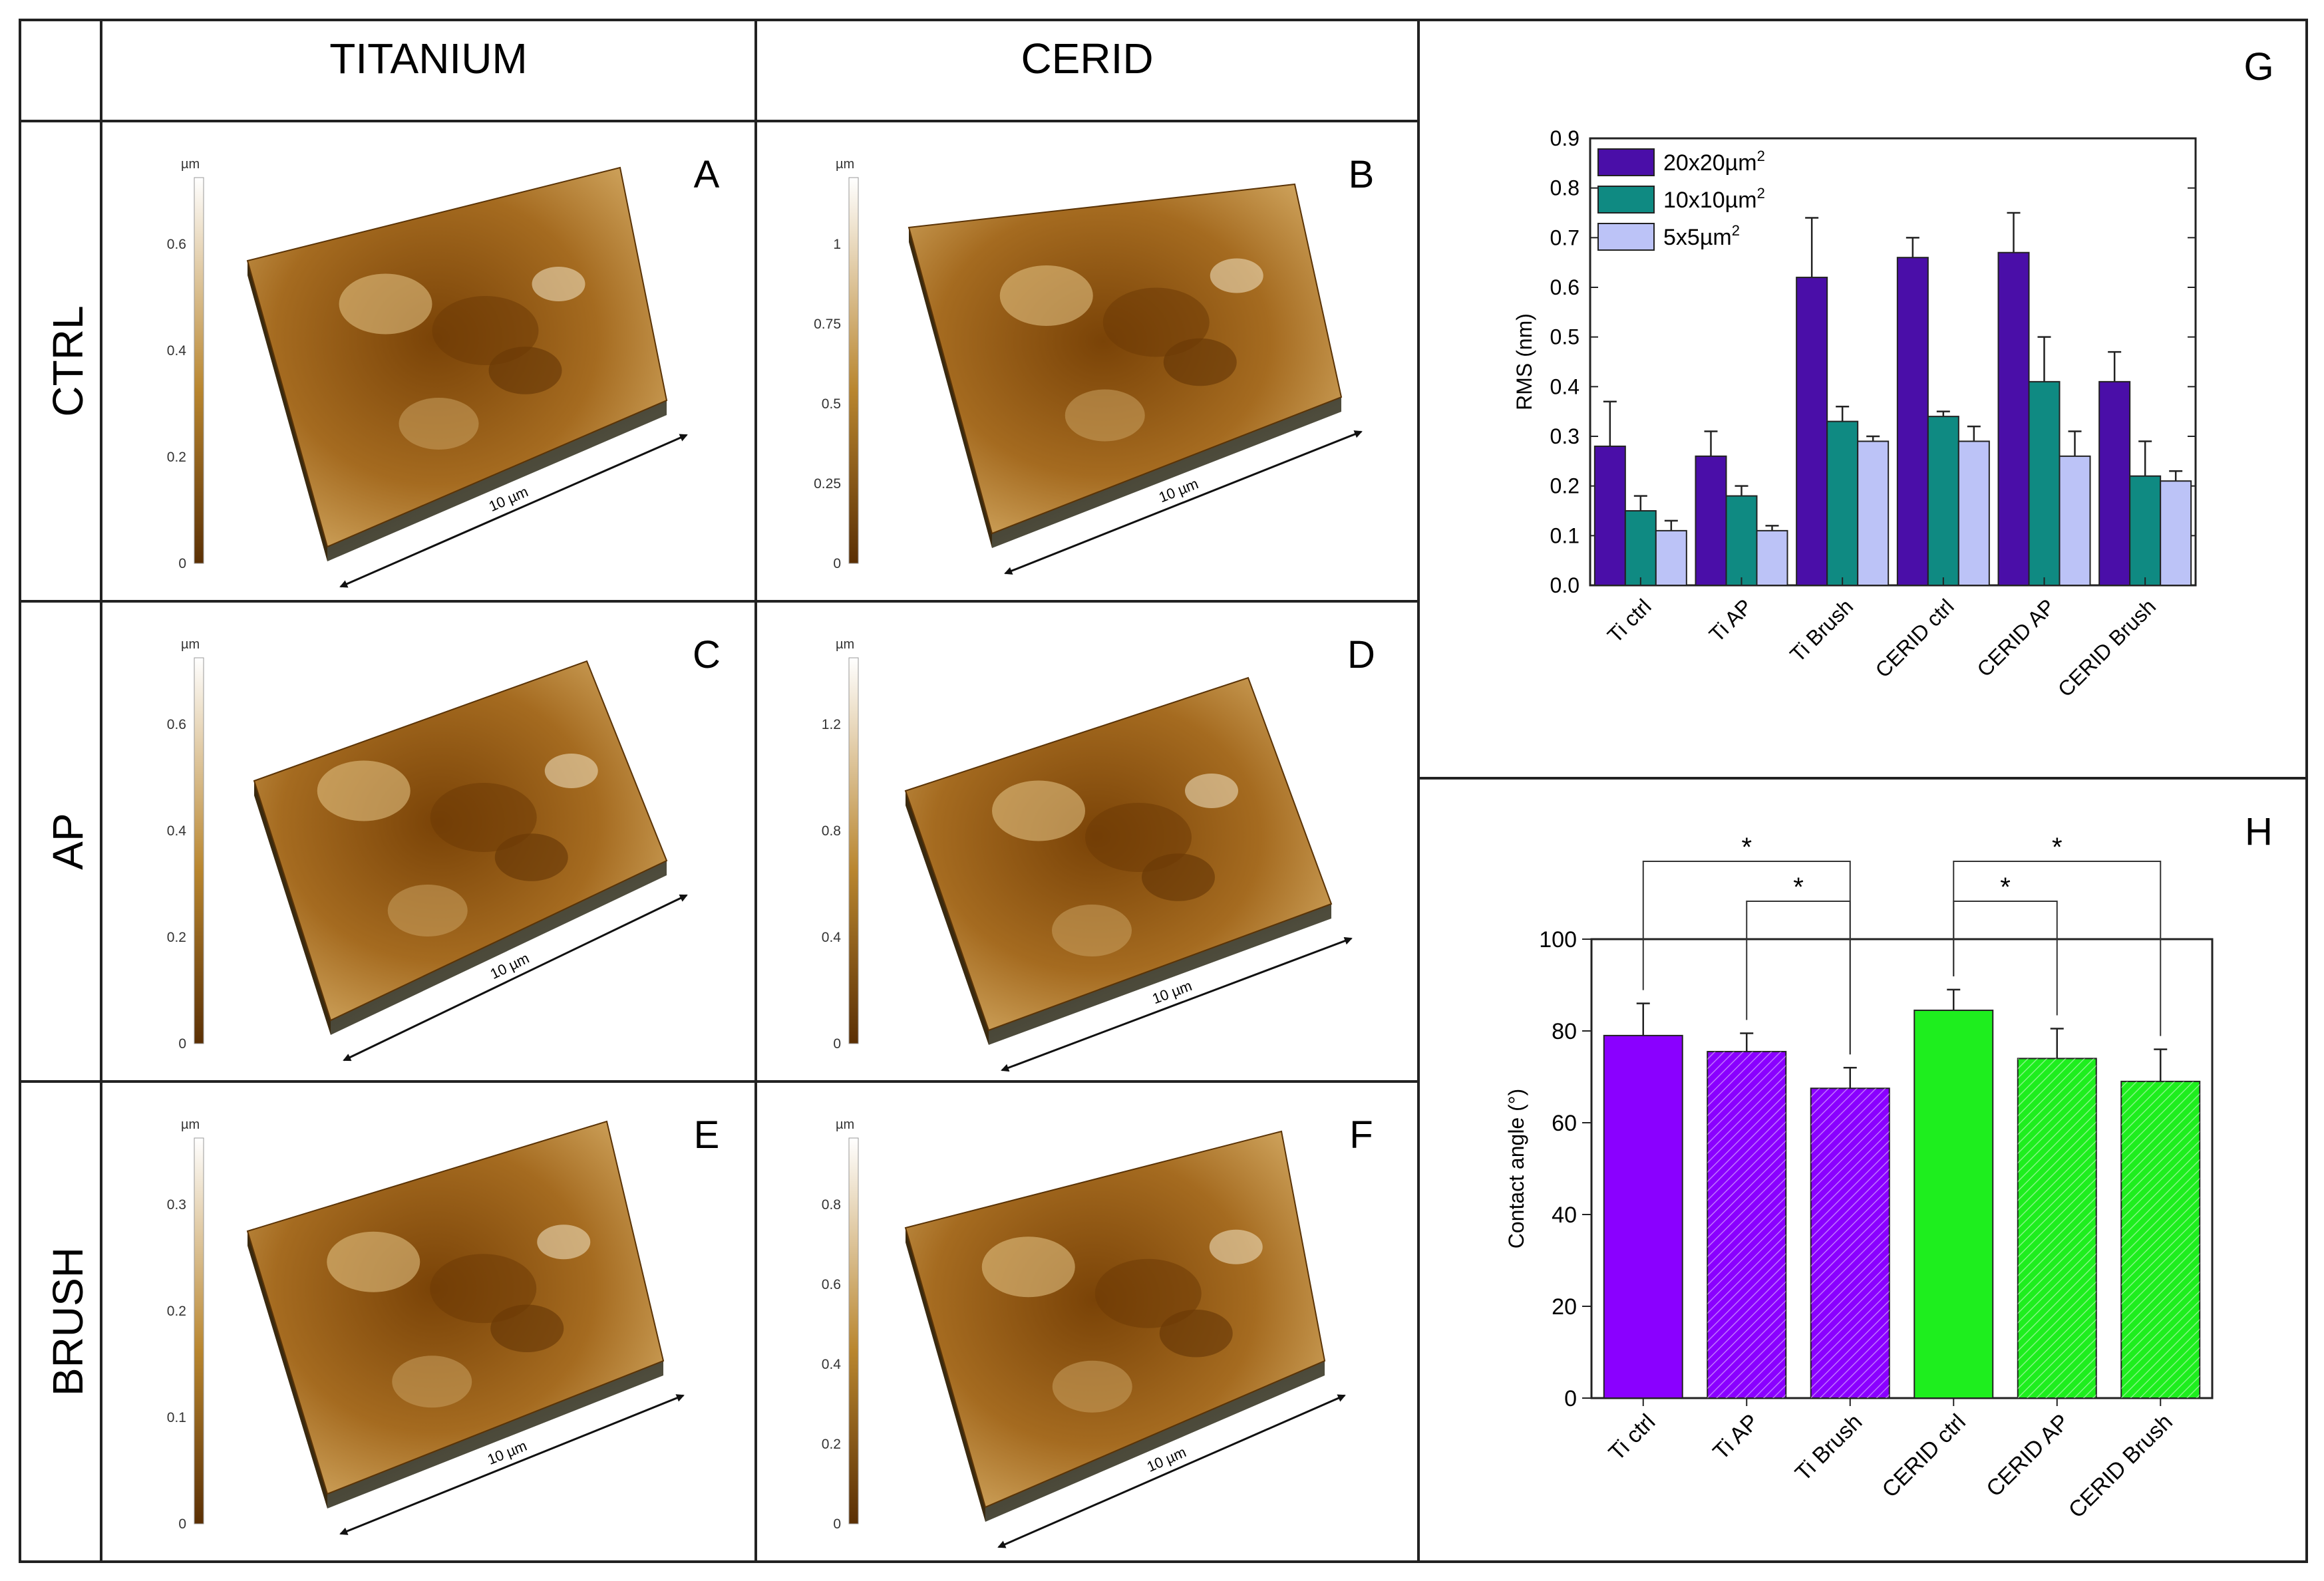 The image size is (2324, 1581). I want to click on column-header-titanium: TITANIUM, so click(428, 58).